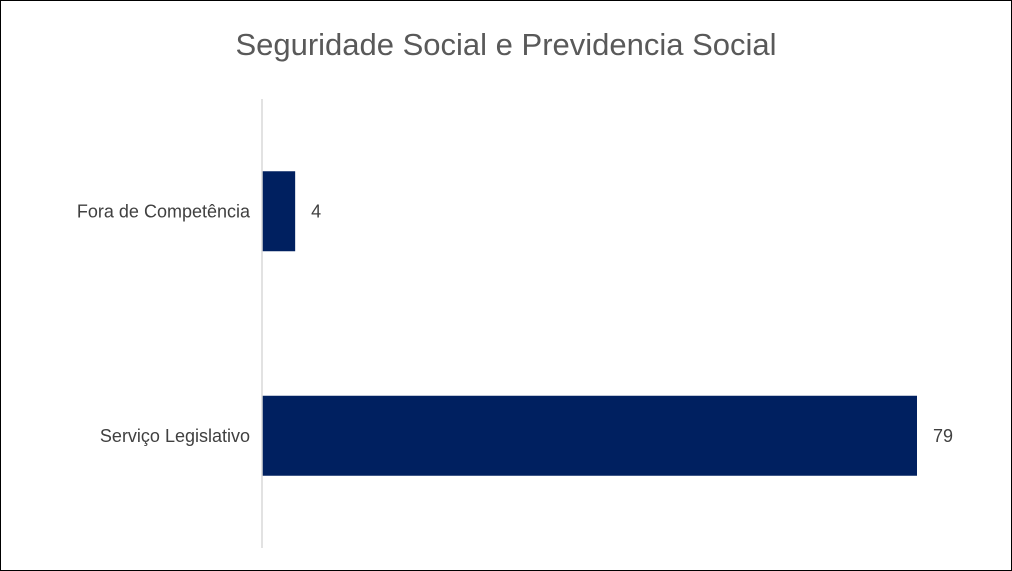 This screenshot has height=571, width=1012. What do you see at coordinates (506, 44) in the screenshot?
I see `chart-title: Seguridade Social e Previdencia Social` at bounding box center [506, 44].